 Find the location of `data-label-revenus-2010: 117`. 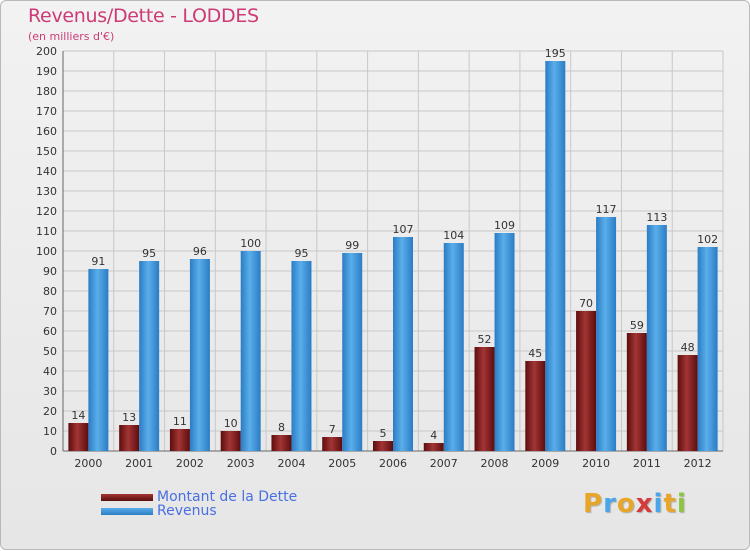

data-label-revenus-2010: 117 is located at coordinates (606, 209).